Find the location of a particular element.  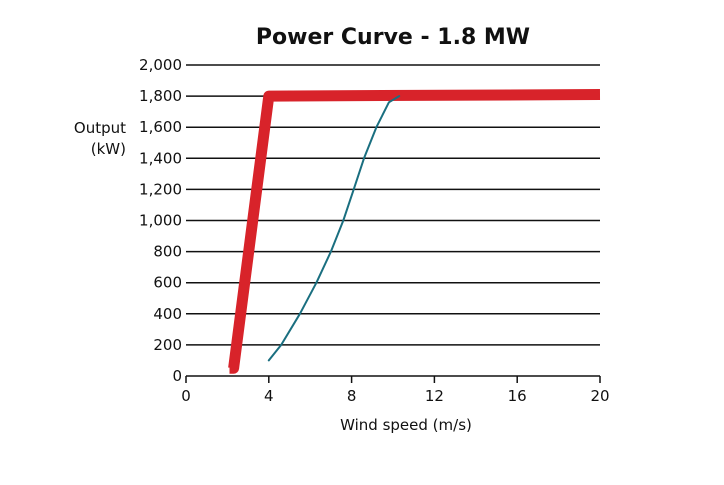

y-tick-label: 1,000 is located at coordinates (160, 221).